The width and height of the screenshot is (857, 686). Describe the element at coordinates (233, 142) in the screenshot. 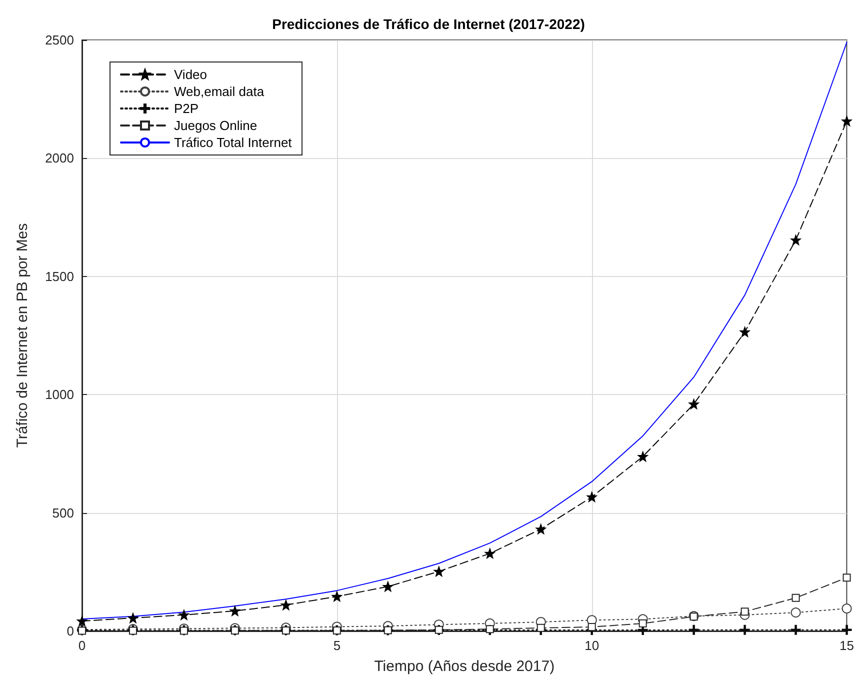

I see `legend-label: Tráfico Total Internet` at that location.